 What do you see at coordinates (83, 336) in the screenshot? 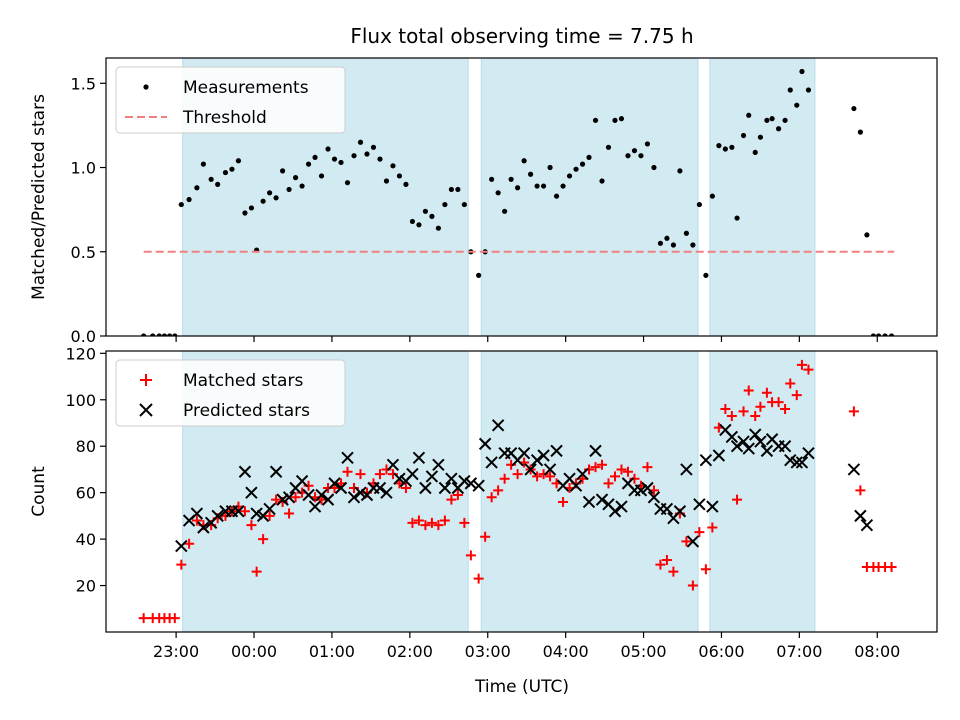
I see `y-tick-label: 0.0` at bounding box center [83, 336].